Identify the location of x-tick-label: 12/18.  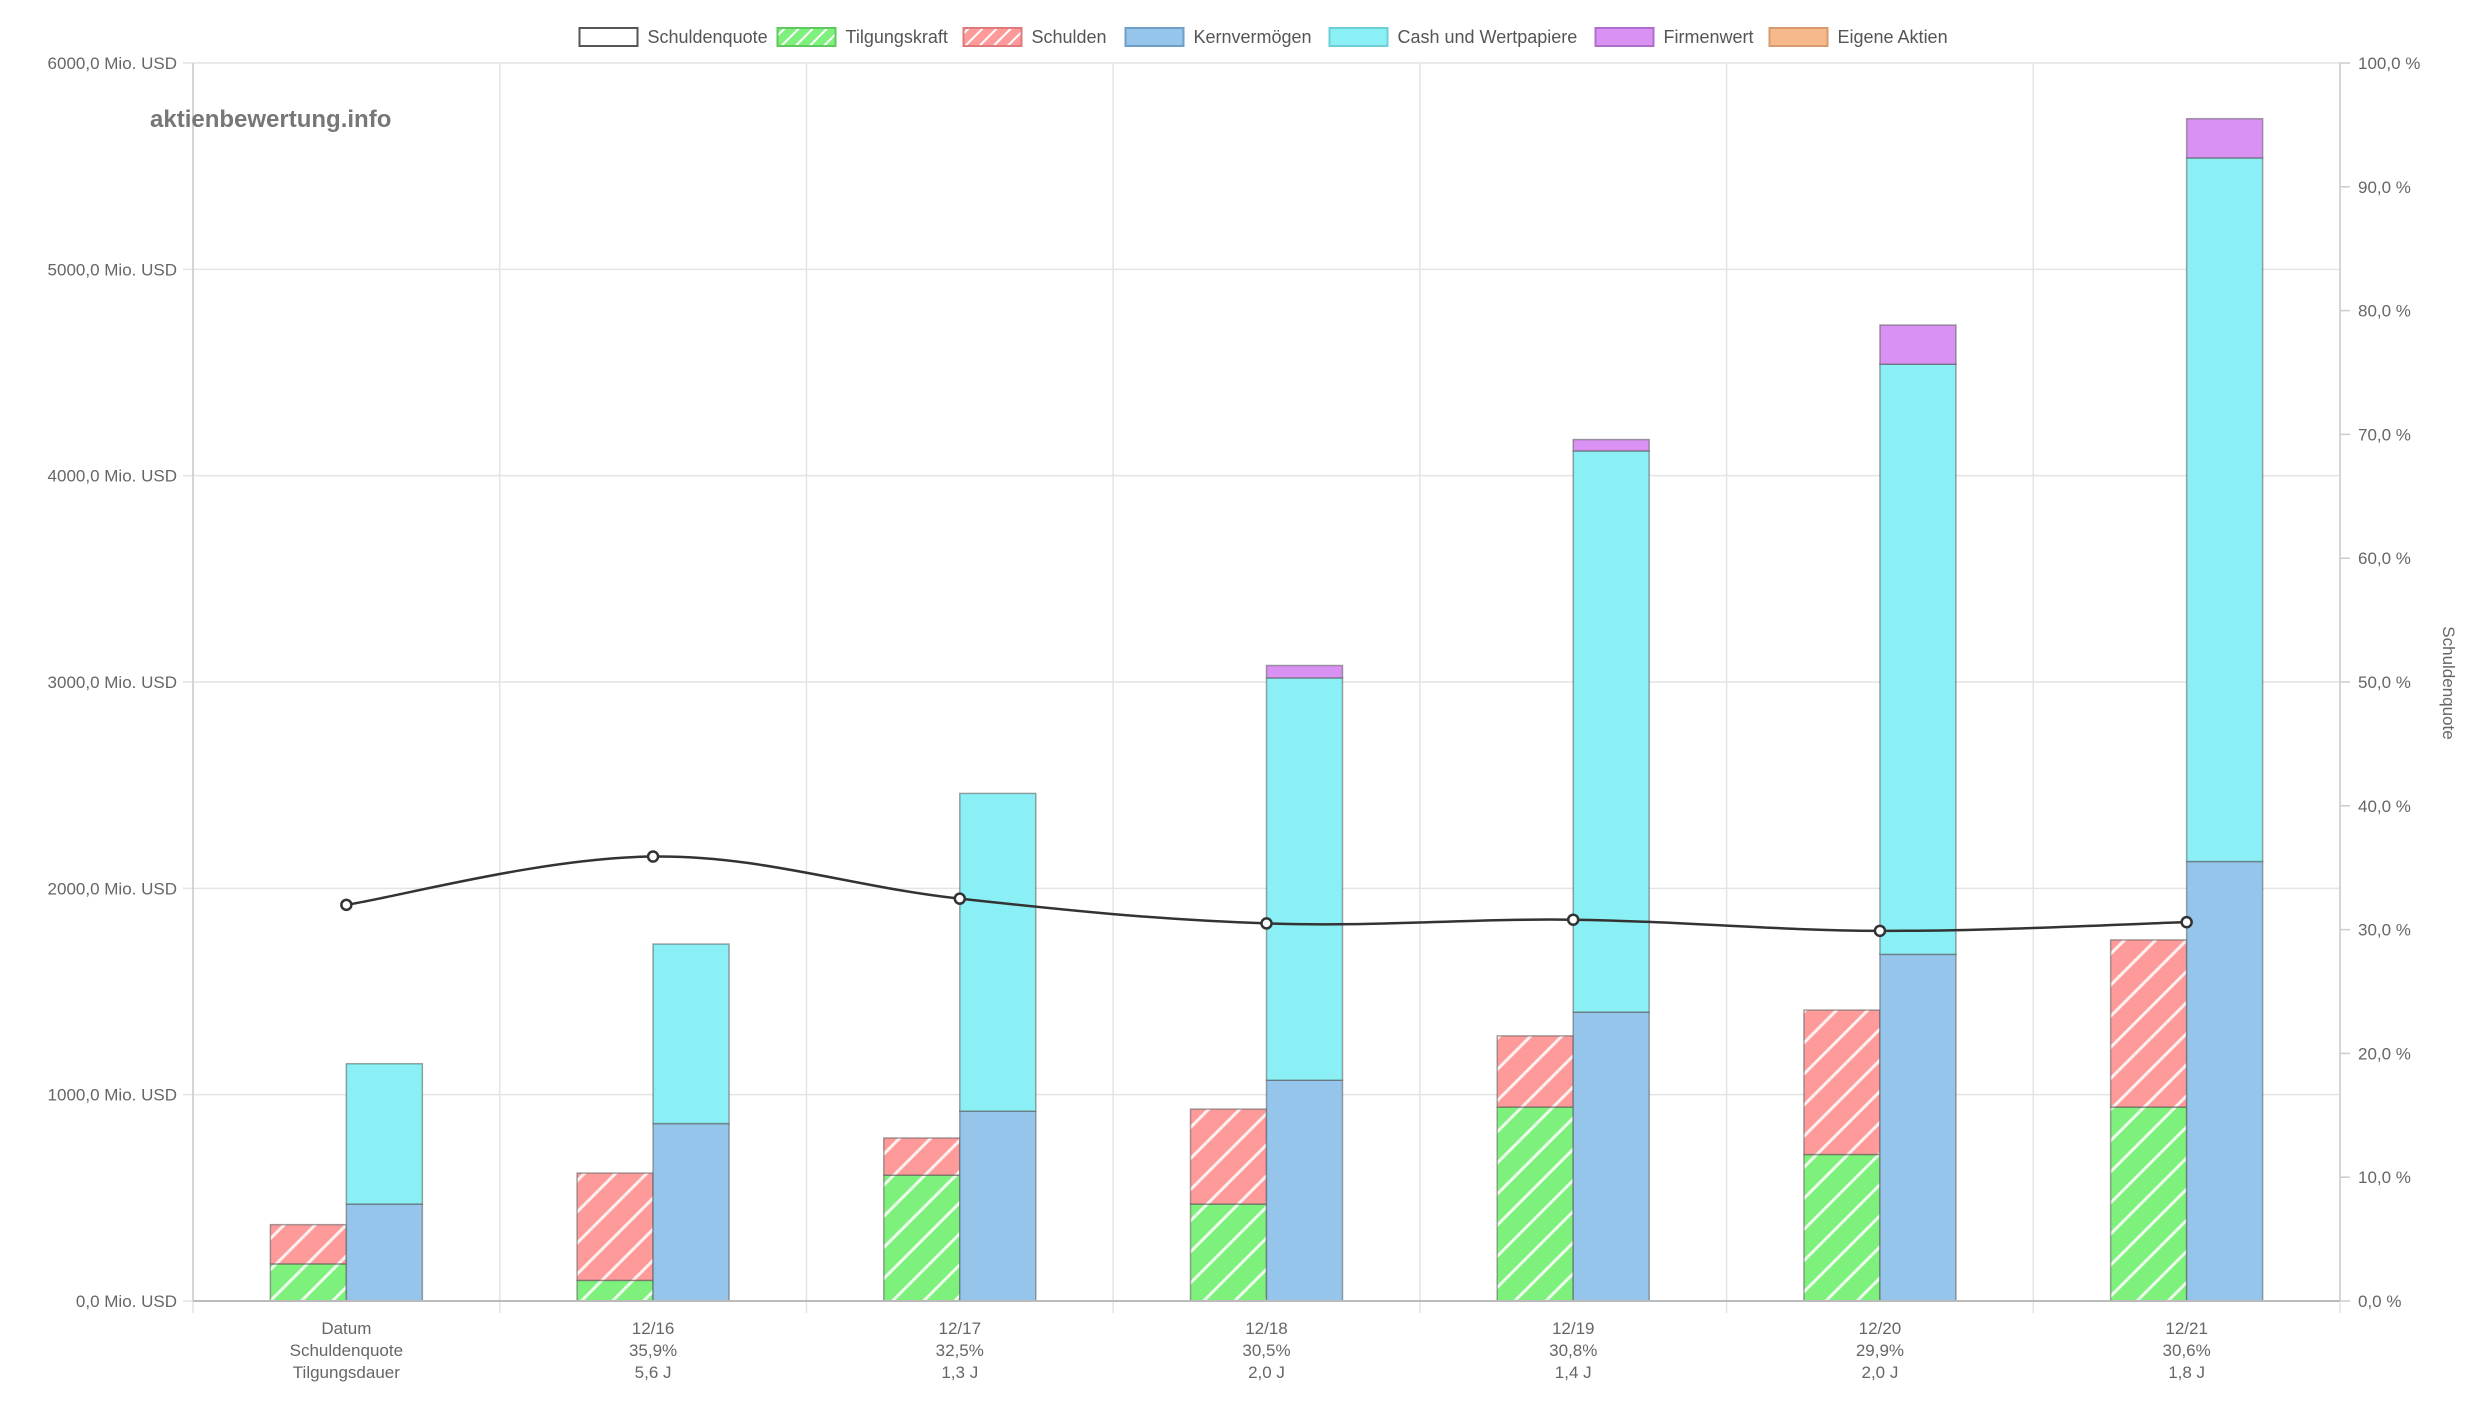
(1266, 1328).